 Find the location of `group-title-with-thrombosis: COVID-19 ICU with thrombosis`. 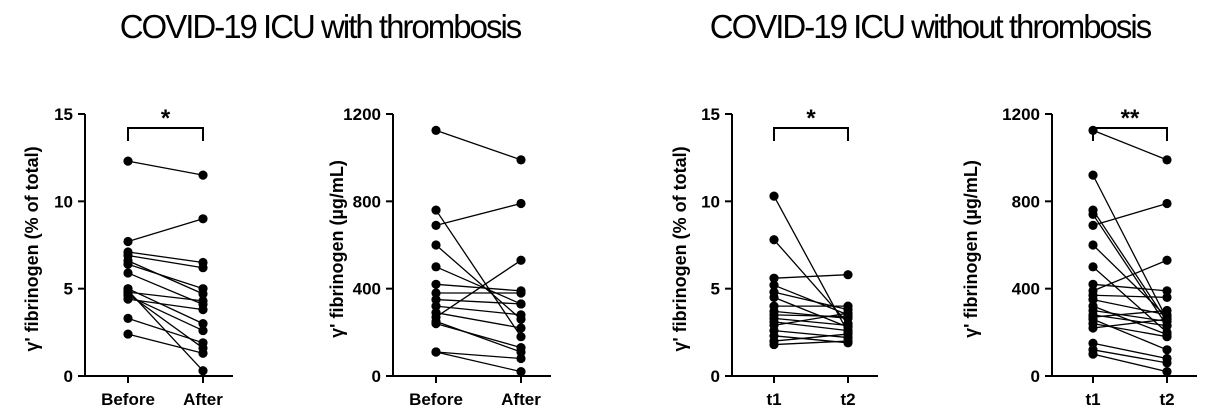

group-title-with-thrombosis: COVID-19 ICU with thrombosis is located at coordinates (321, 26).